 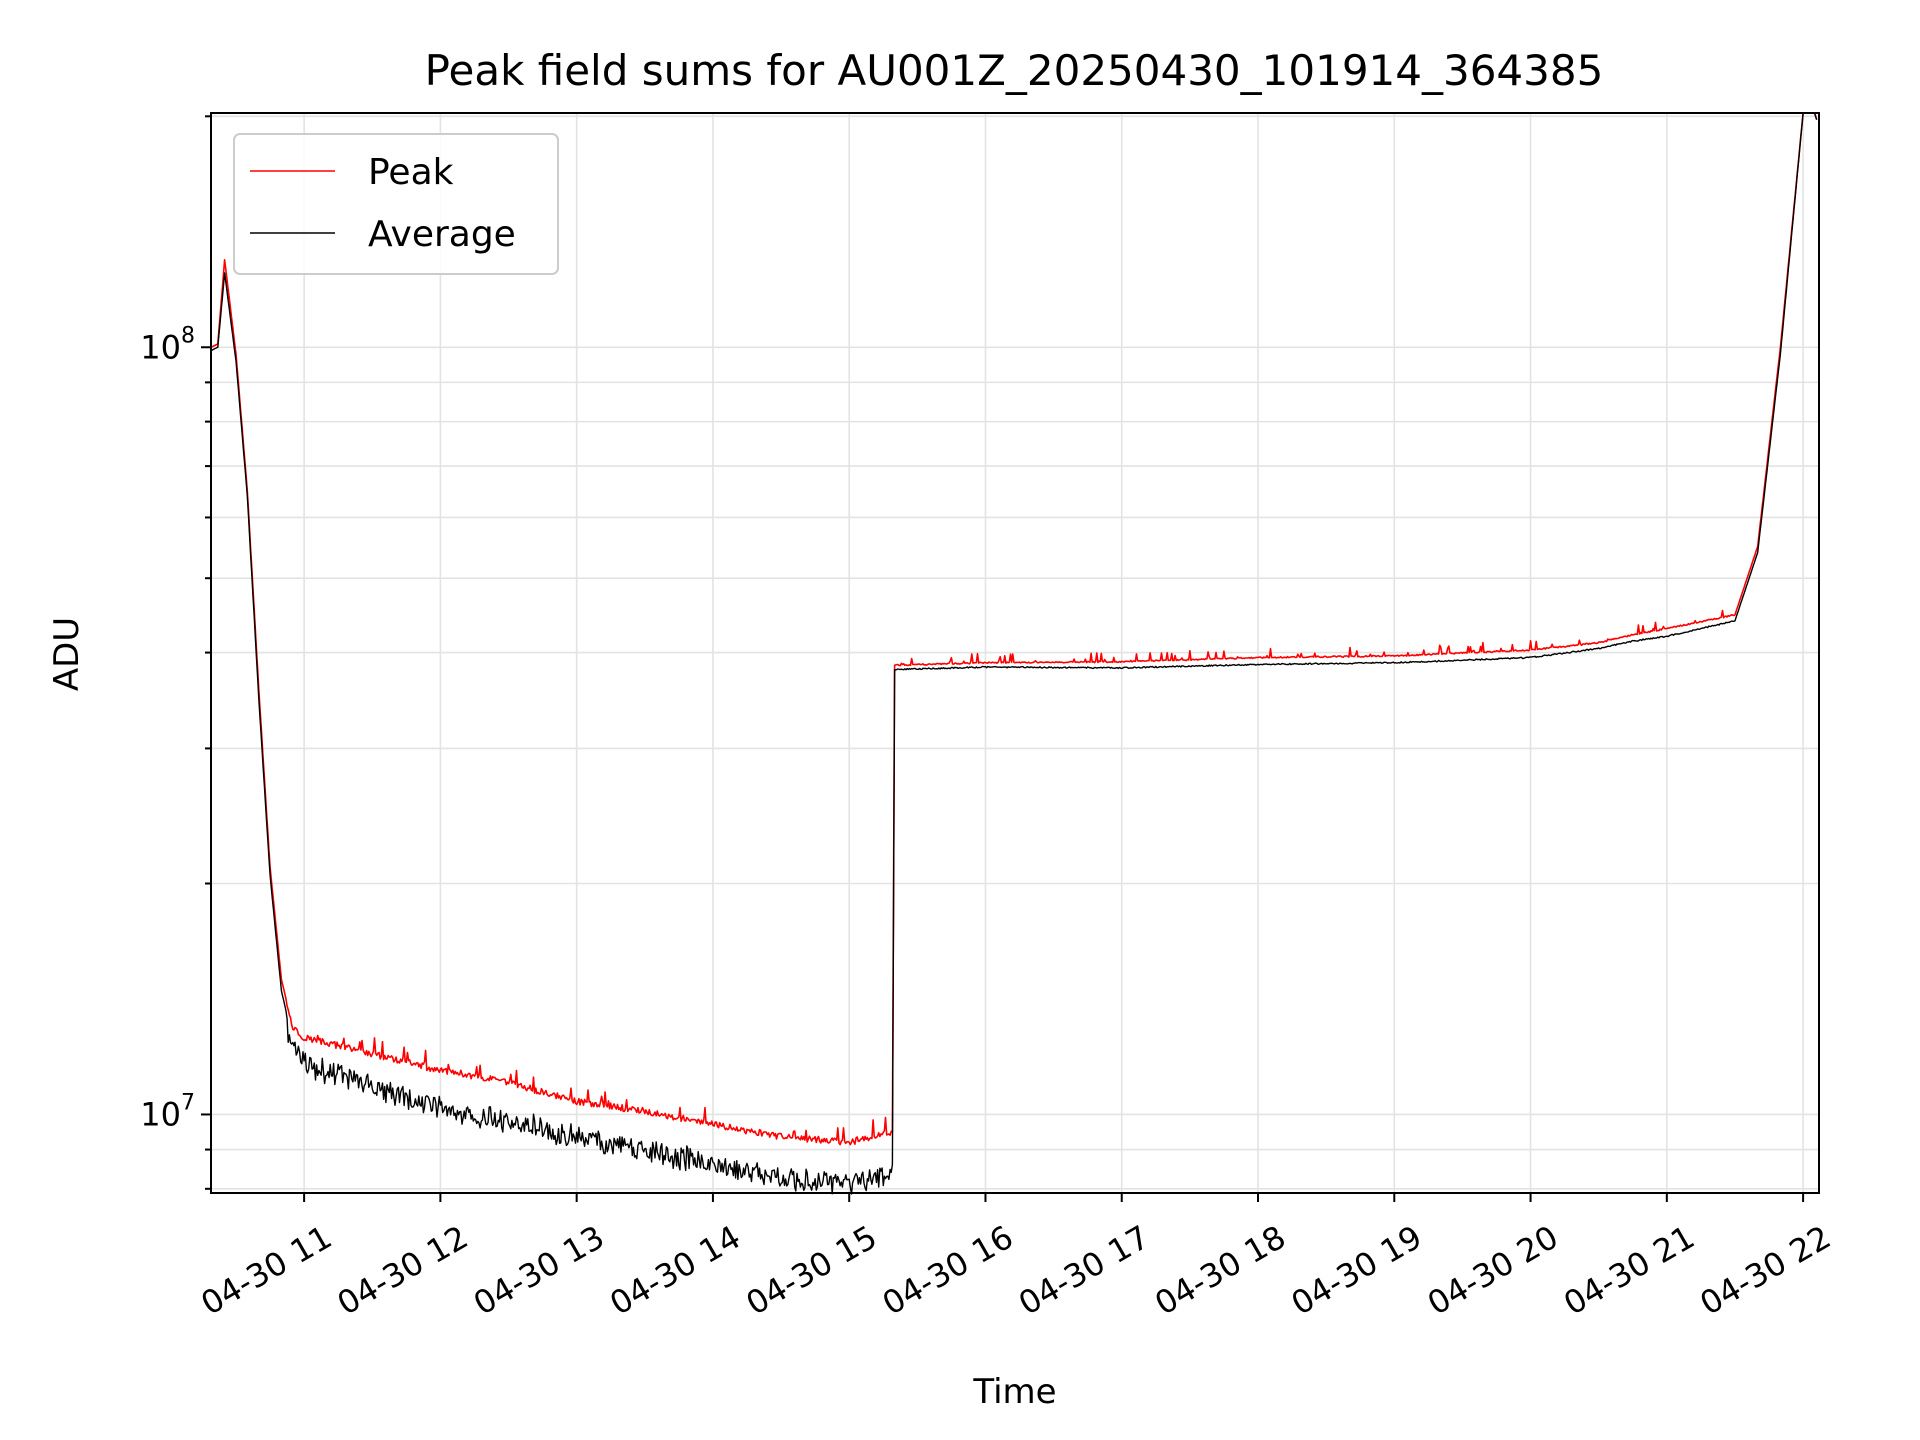 I want to click on x-tick-label: 04-30 20, so click(x=1493, y=1270).